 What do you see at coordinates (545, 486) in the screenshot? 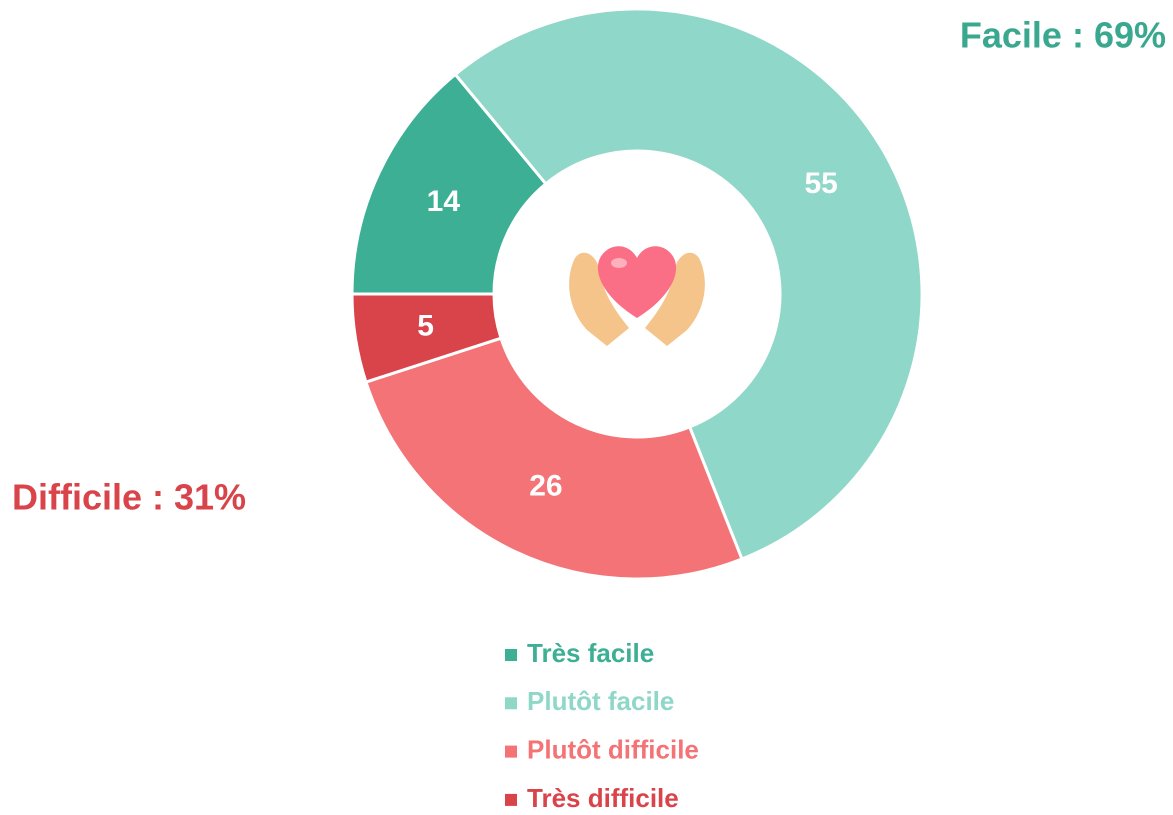
I see `data-label: 26` at bounding box center [545, 486].